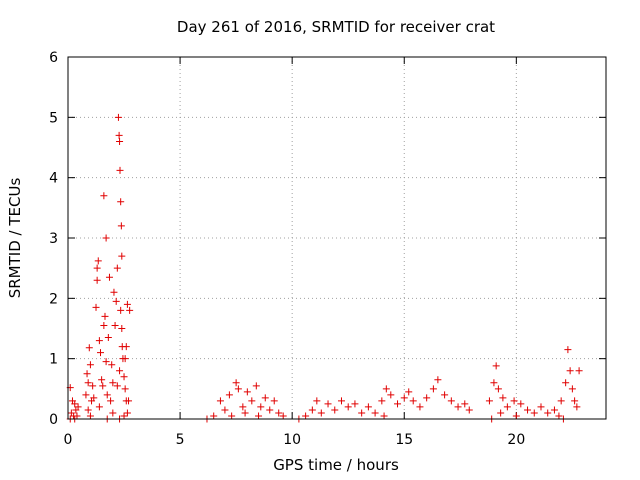 This screenshot has height=480, width=640. I want to click on y-tick-label: 3, so click(53, 239).